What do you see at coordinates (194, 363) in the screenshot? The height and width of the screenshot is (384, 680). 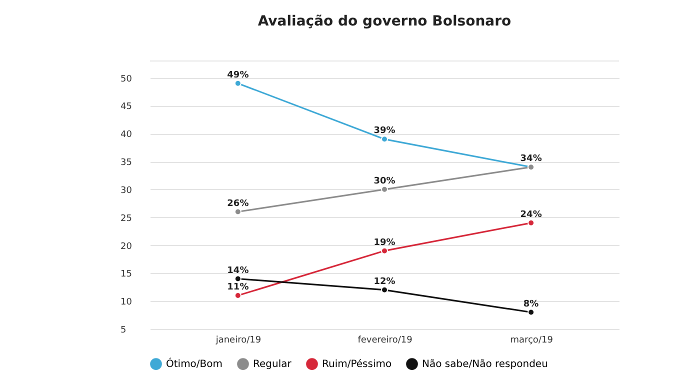 I see `legend-label: Ótimo/Bom` at bounding box center [194, 363].